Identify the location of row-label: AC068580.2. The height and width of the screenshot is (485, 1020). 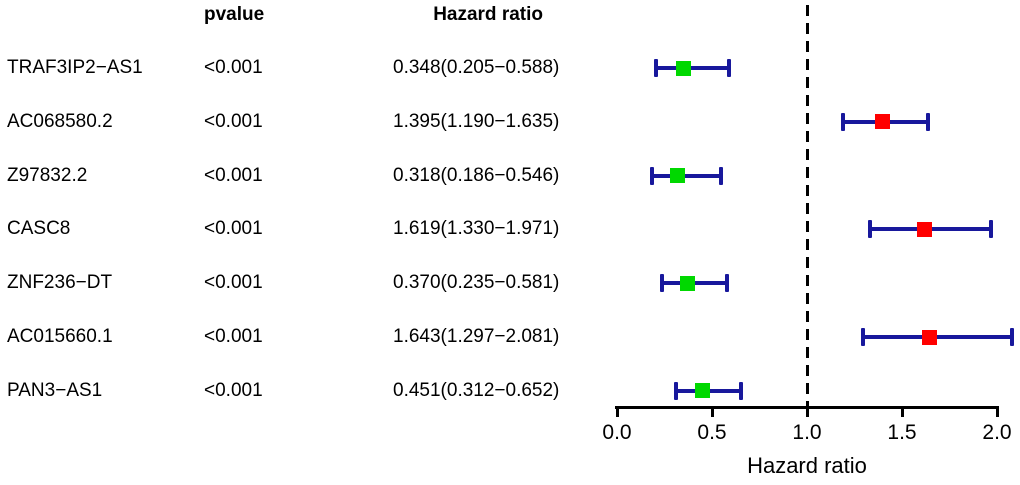
(60, 121).